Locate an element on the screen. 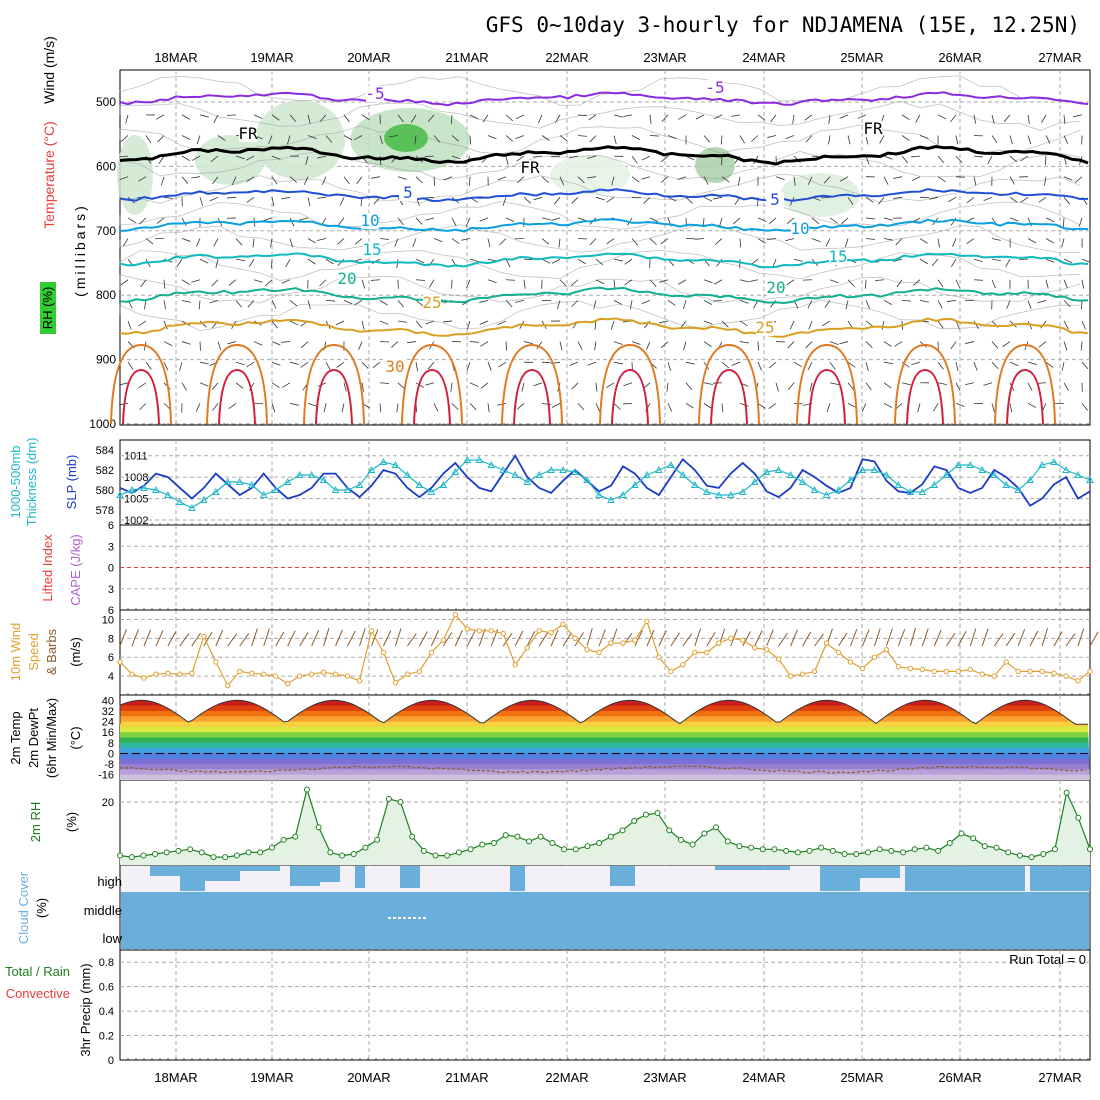 Image resolution: width=1100 pixels, height=1100 pixels. freezing-level-line is located at coordinates (604, 155).